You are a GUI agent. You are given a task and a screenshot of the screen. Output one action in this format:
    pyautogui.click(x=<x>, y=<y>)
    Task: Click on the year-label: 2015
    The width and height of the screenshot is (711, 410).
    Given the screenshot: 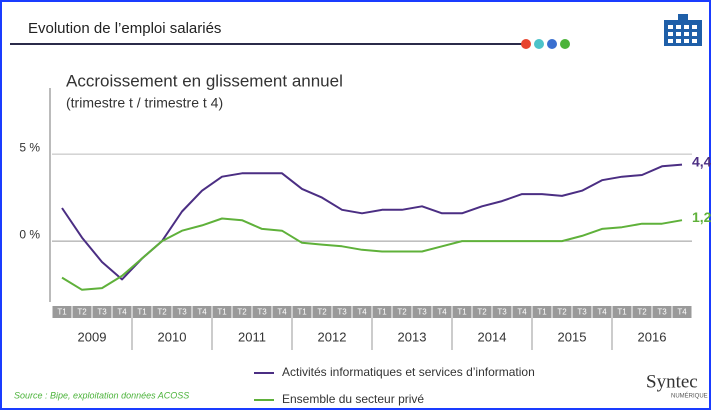 What is the action you would take?
    pyautogui.click(x=572, y=336)
    